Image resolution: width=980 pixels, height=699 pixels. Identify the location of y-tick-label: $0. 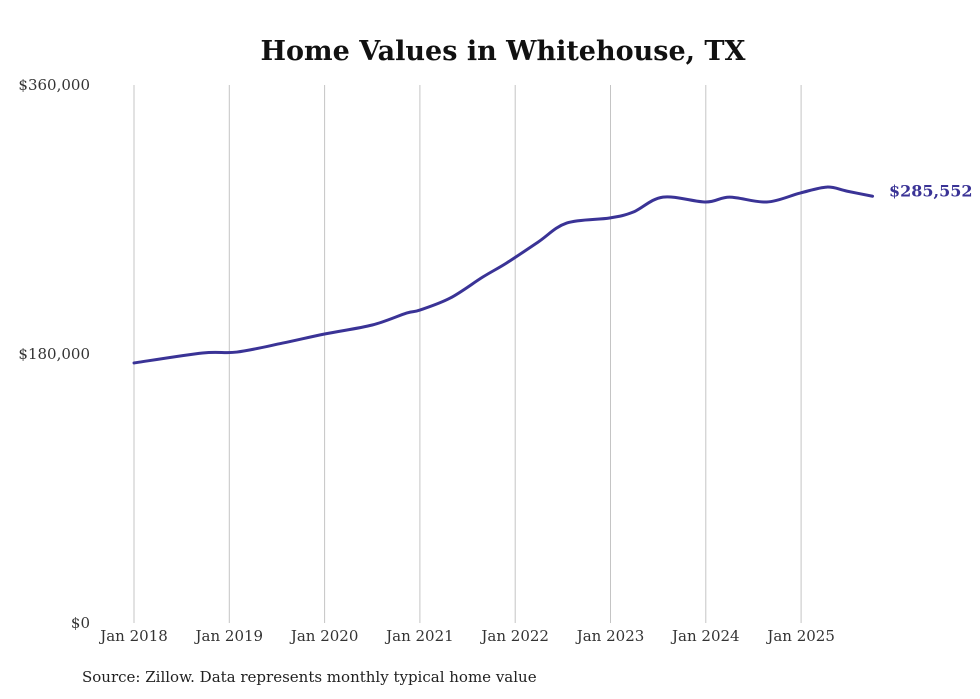
(80, 623).